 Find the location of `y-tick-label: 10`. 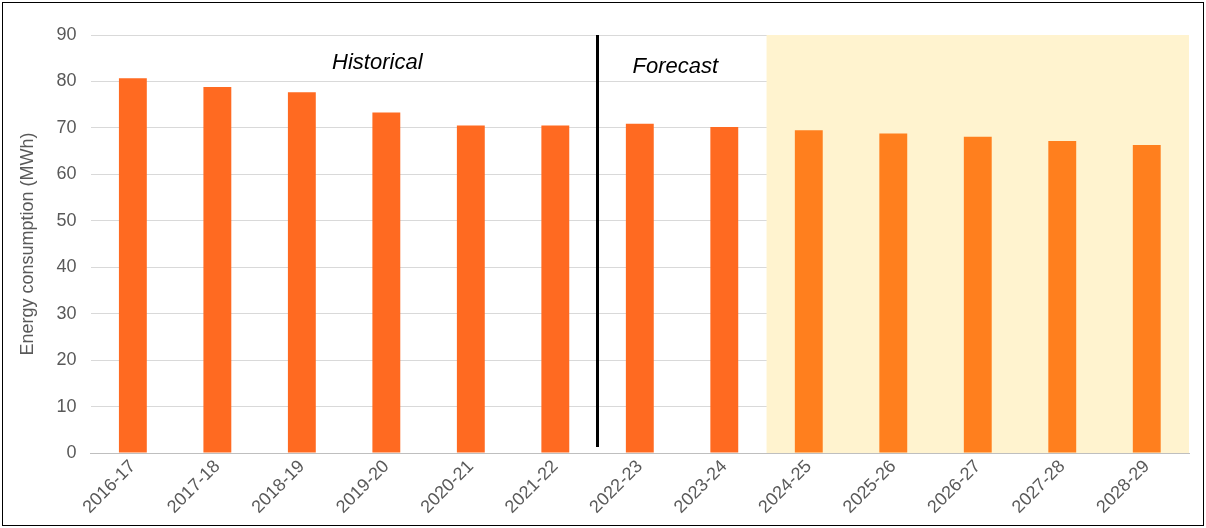

y-tick-label: 10 is located at coordinates (66, 405).